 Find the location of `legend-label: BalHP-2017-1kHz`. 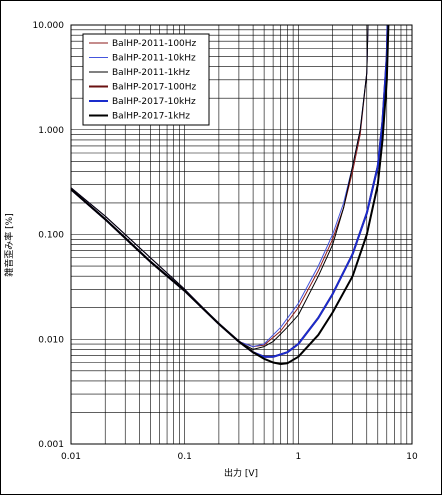

legend-label: BalHP-2017-1kHz is located at coordinates (151, 117).